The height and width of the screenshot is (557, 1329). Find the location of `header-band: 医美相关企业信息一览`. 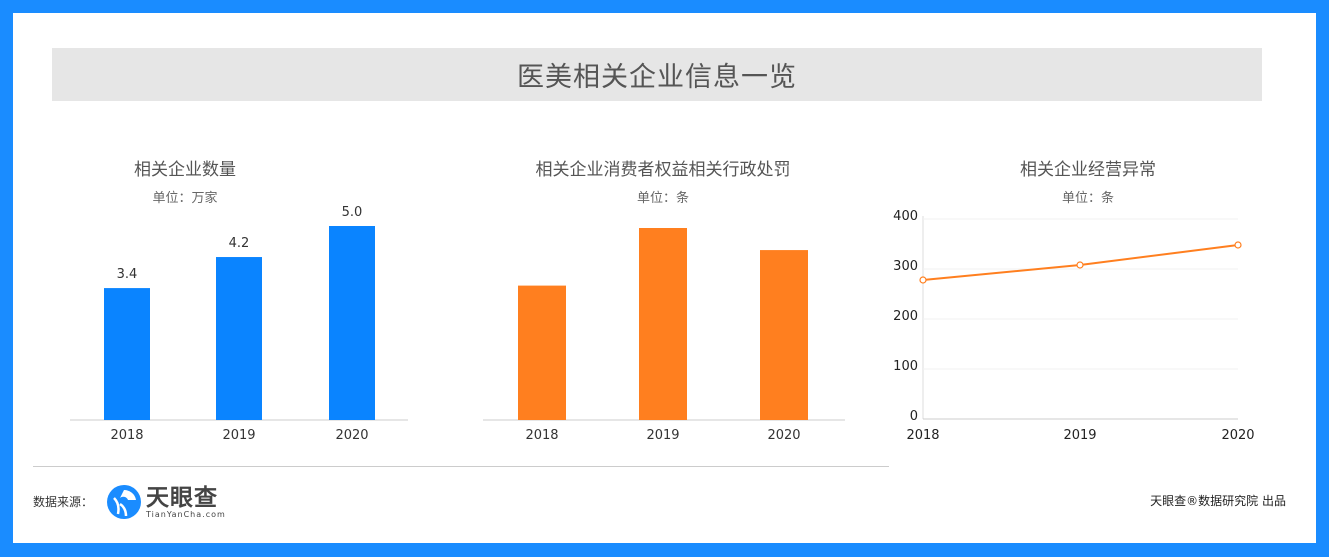

header-band: 医美相关企业信息一览 is located at coordinates (657, 74).